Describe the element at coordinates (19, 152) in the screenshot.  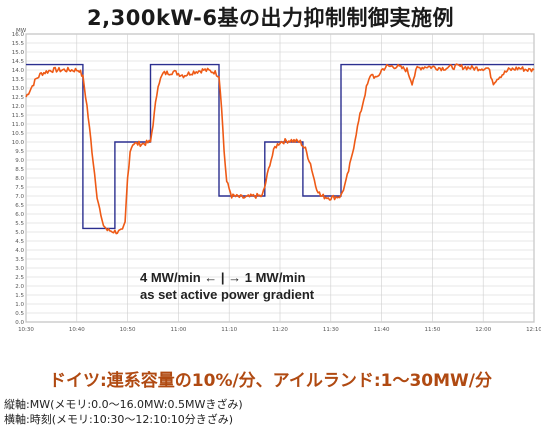
I see `y-tick-label: 9.5` at that location.